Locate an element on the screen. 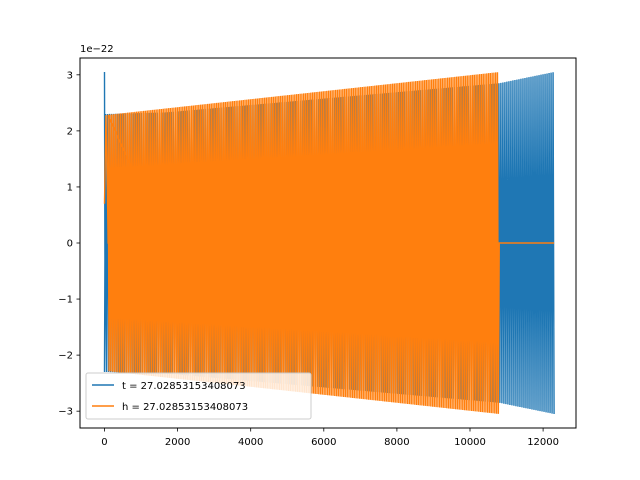 The height and width of the screenshot is (480, 640). x-tick-label: 2000 is located at coordinates (177, 442).